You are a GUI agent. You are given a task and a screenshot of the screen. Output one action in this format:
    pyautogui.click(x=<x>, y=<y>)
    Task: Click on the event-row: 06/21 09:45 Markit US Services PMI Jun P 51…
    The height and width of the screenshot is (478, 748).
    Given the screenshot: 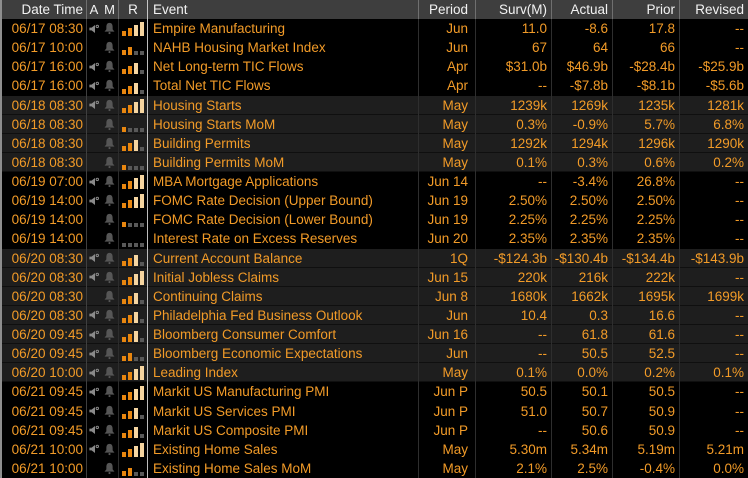 What is the action you would take?
    pyautogui.click(x=375, y=411)
    